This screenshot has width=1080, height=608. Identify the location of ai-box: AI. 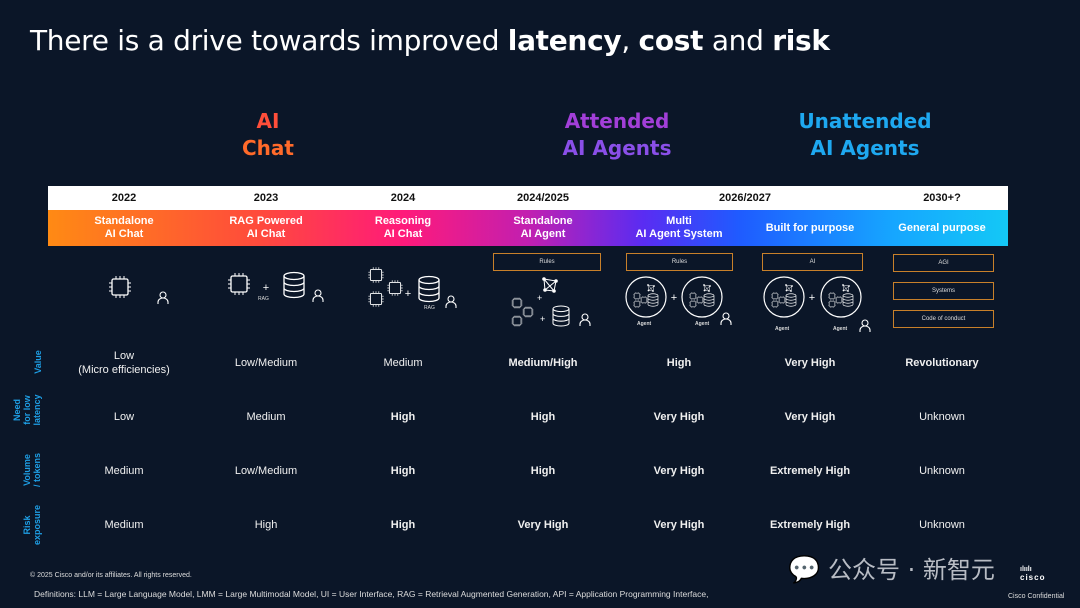
(812, 262).